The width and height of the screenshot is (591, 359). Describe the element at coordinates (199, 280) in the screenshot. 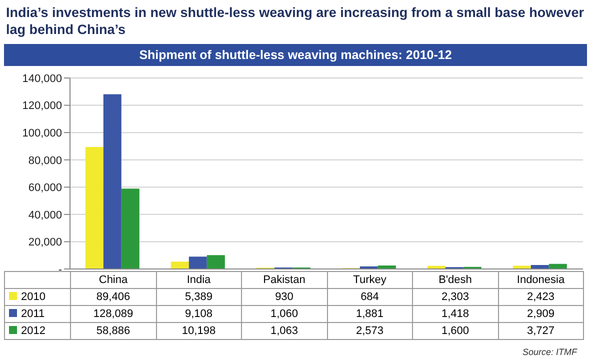

I see `x-tick-label: India` at that location.